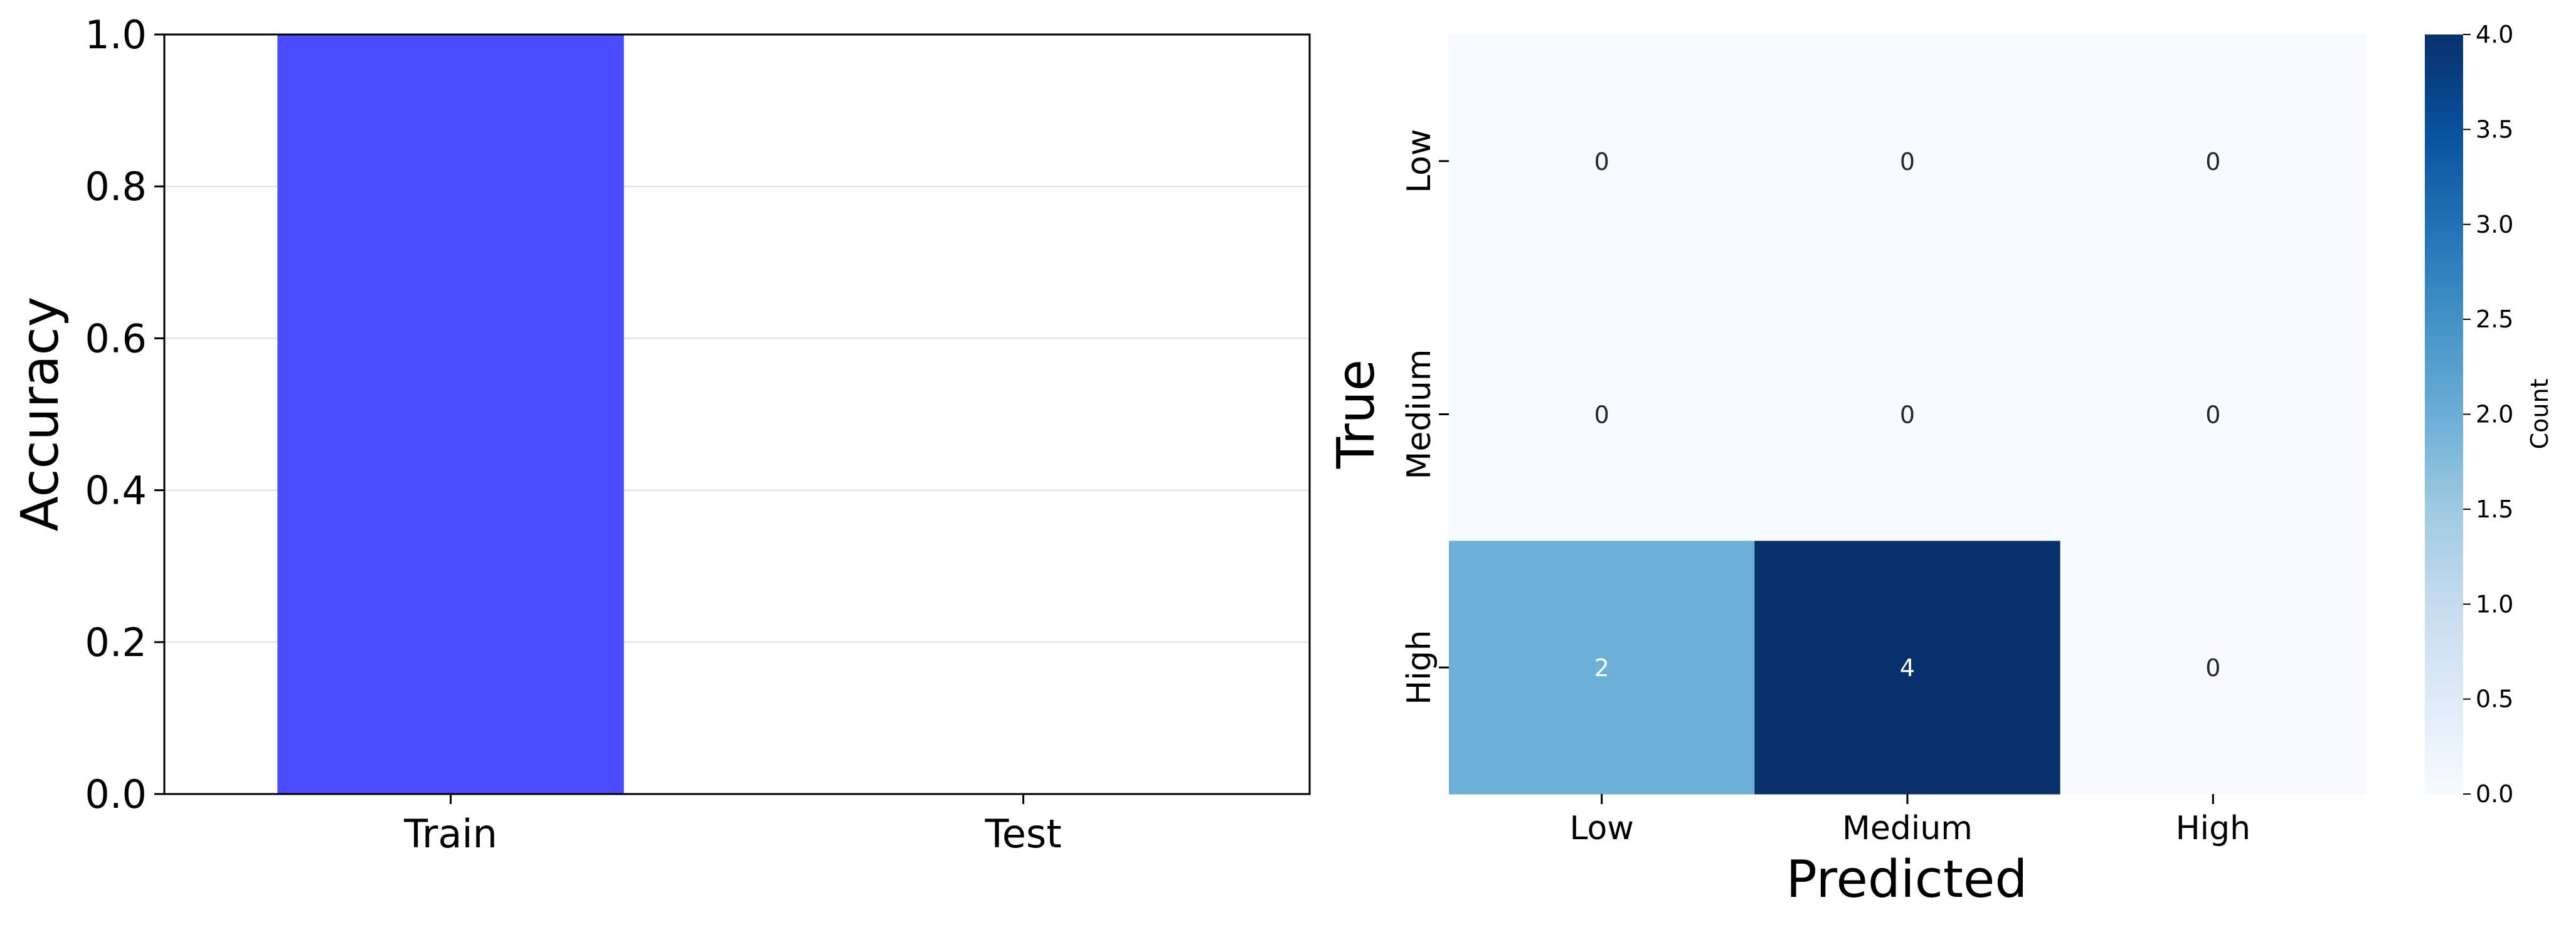 The image size is (2576, 927). What do you see at coordinates (2494, 509) in the screenshot?
I see `colorbar-tick-label: 1.5` at bounding box center [2494, 509].